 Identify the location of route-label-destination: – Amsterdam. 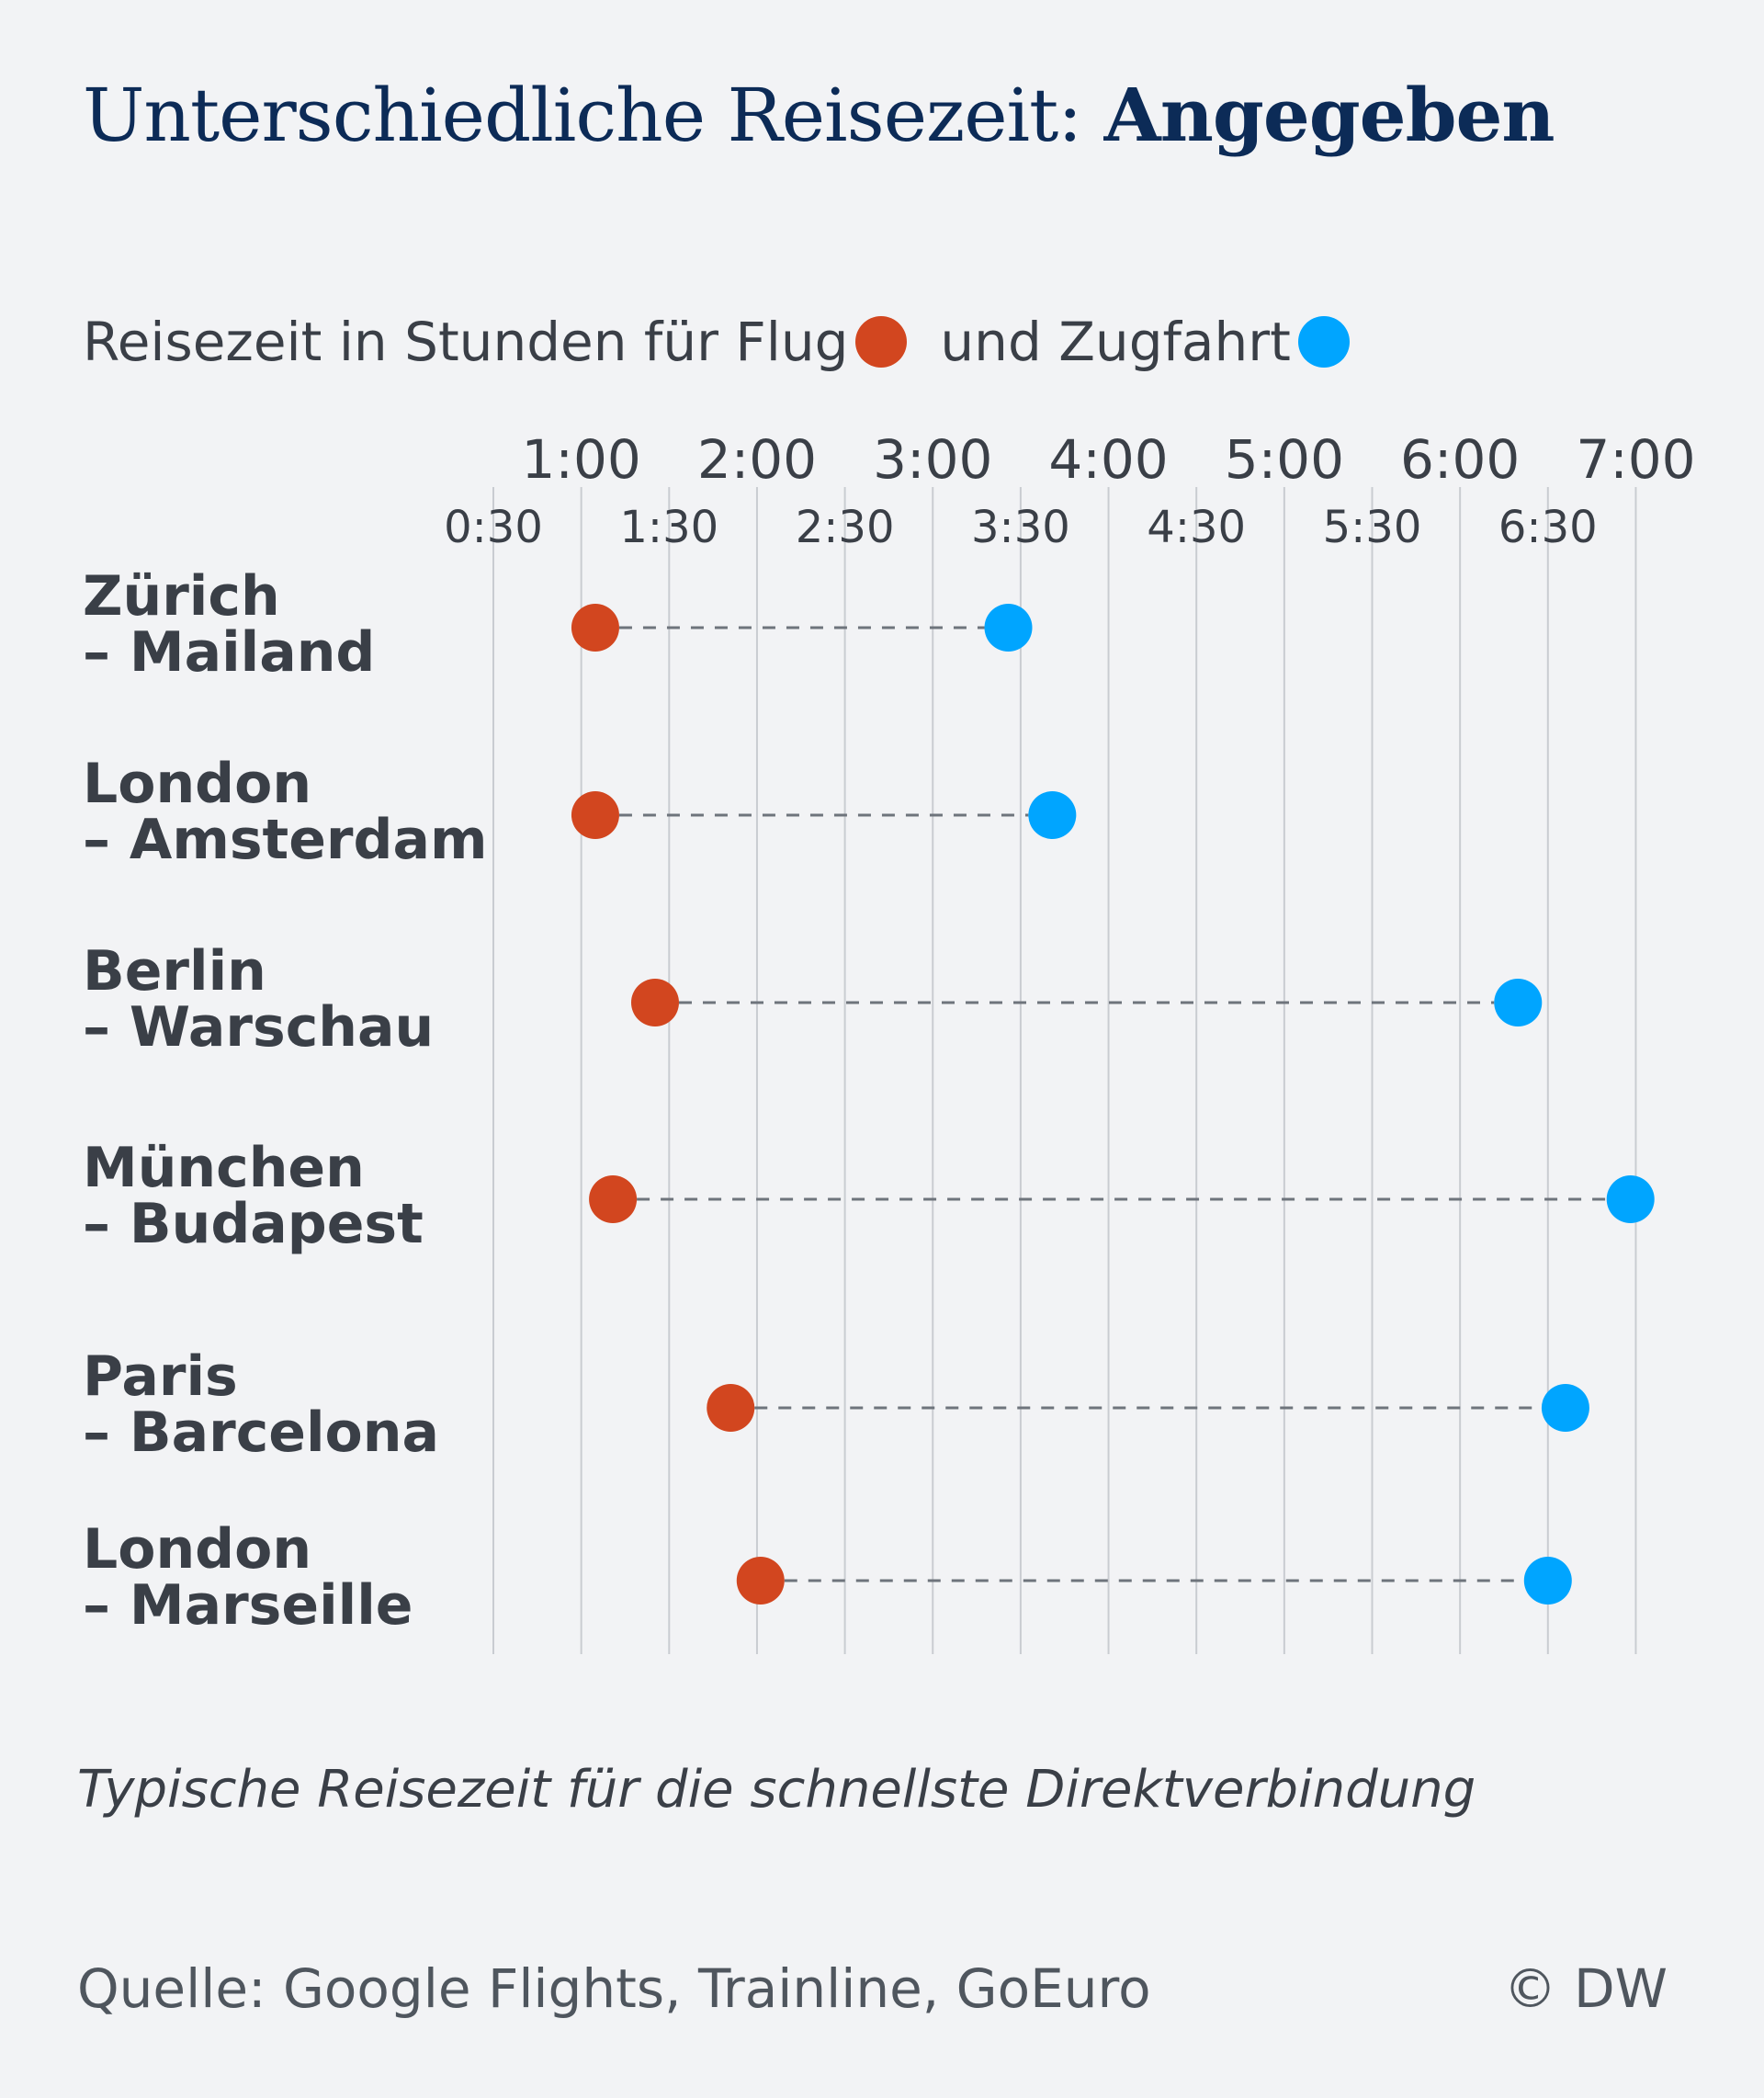
(285, 840).